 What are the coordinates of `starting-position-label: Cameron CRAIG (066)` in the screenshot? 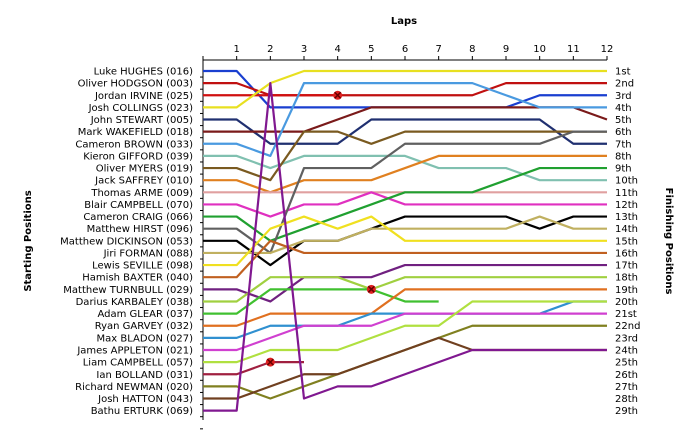 It's located at (138, 217).